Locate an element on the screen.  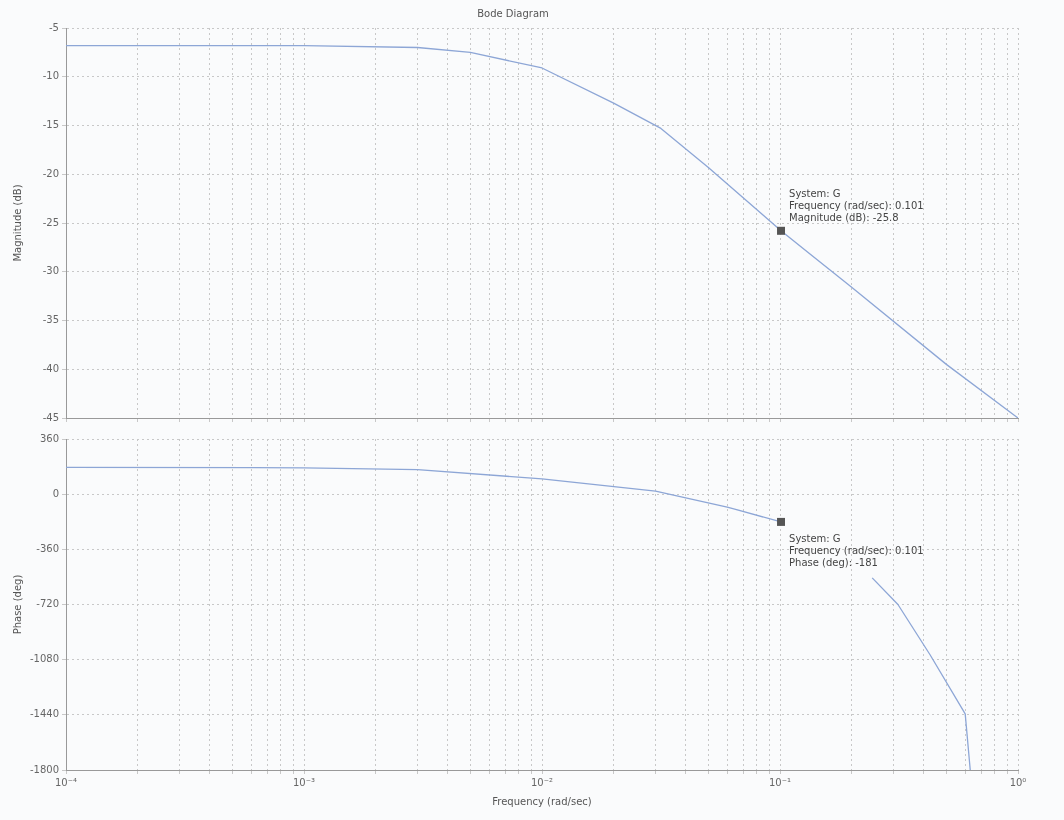
x-tick-label: 10⁻² is located at coordinates (542, 782).